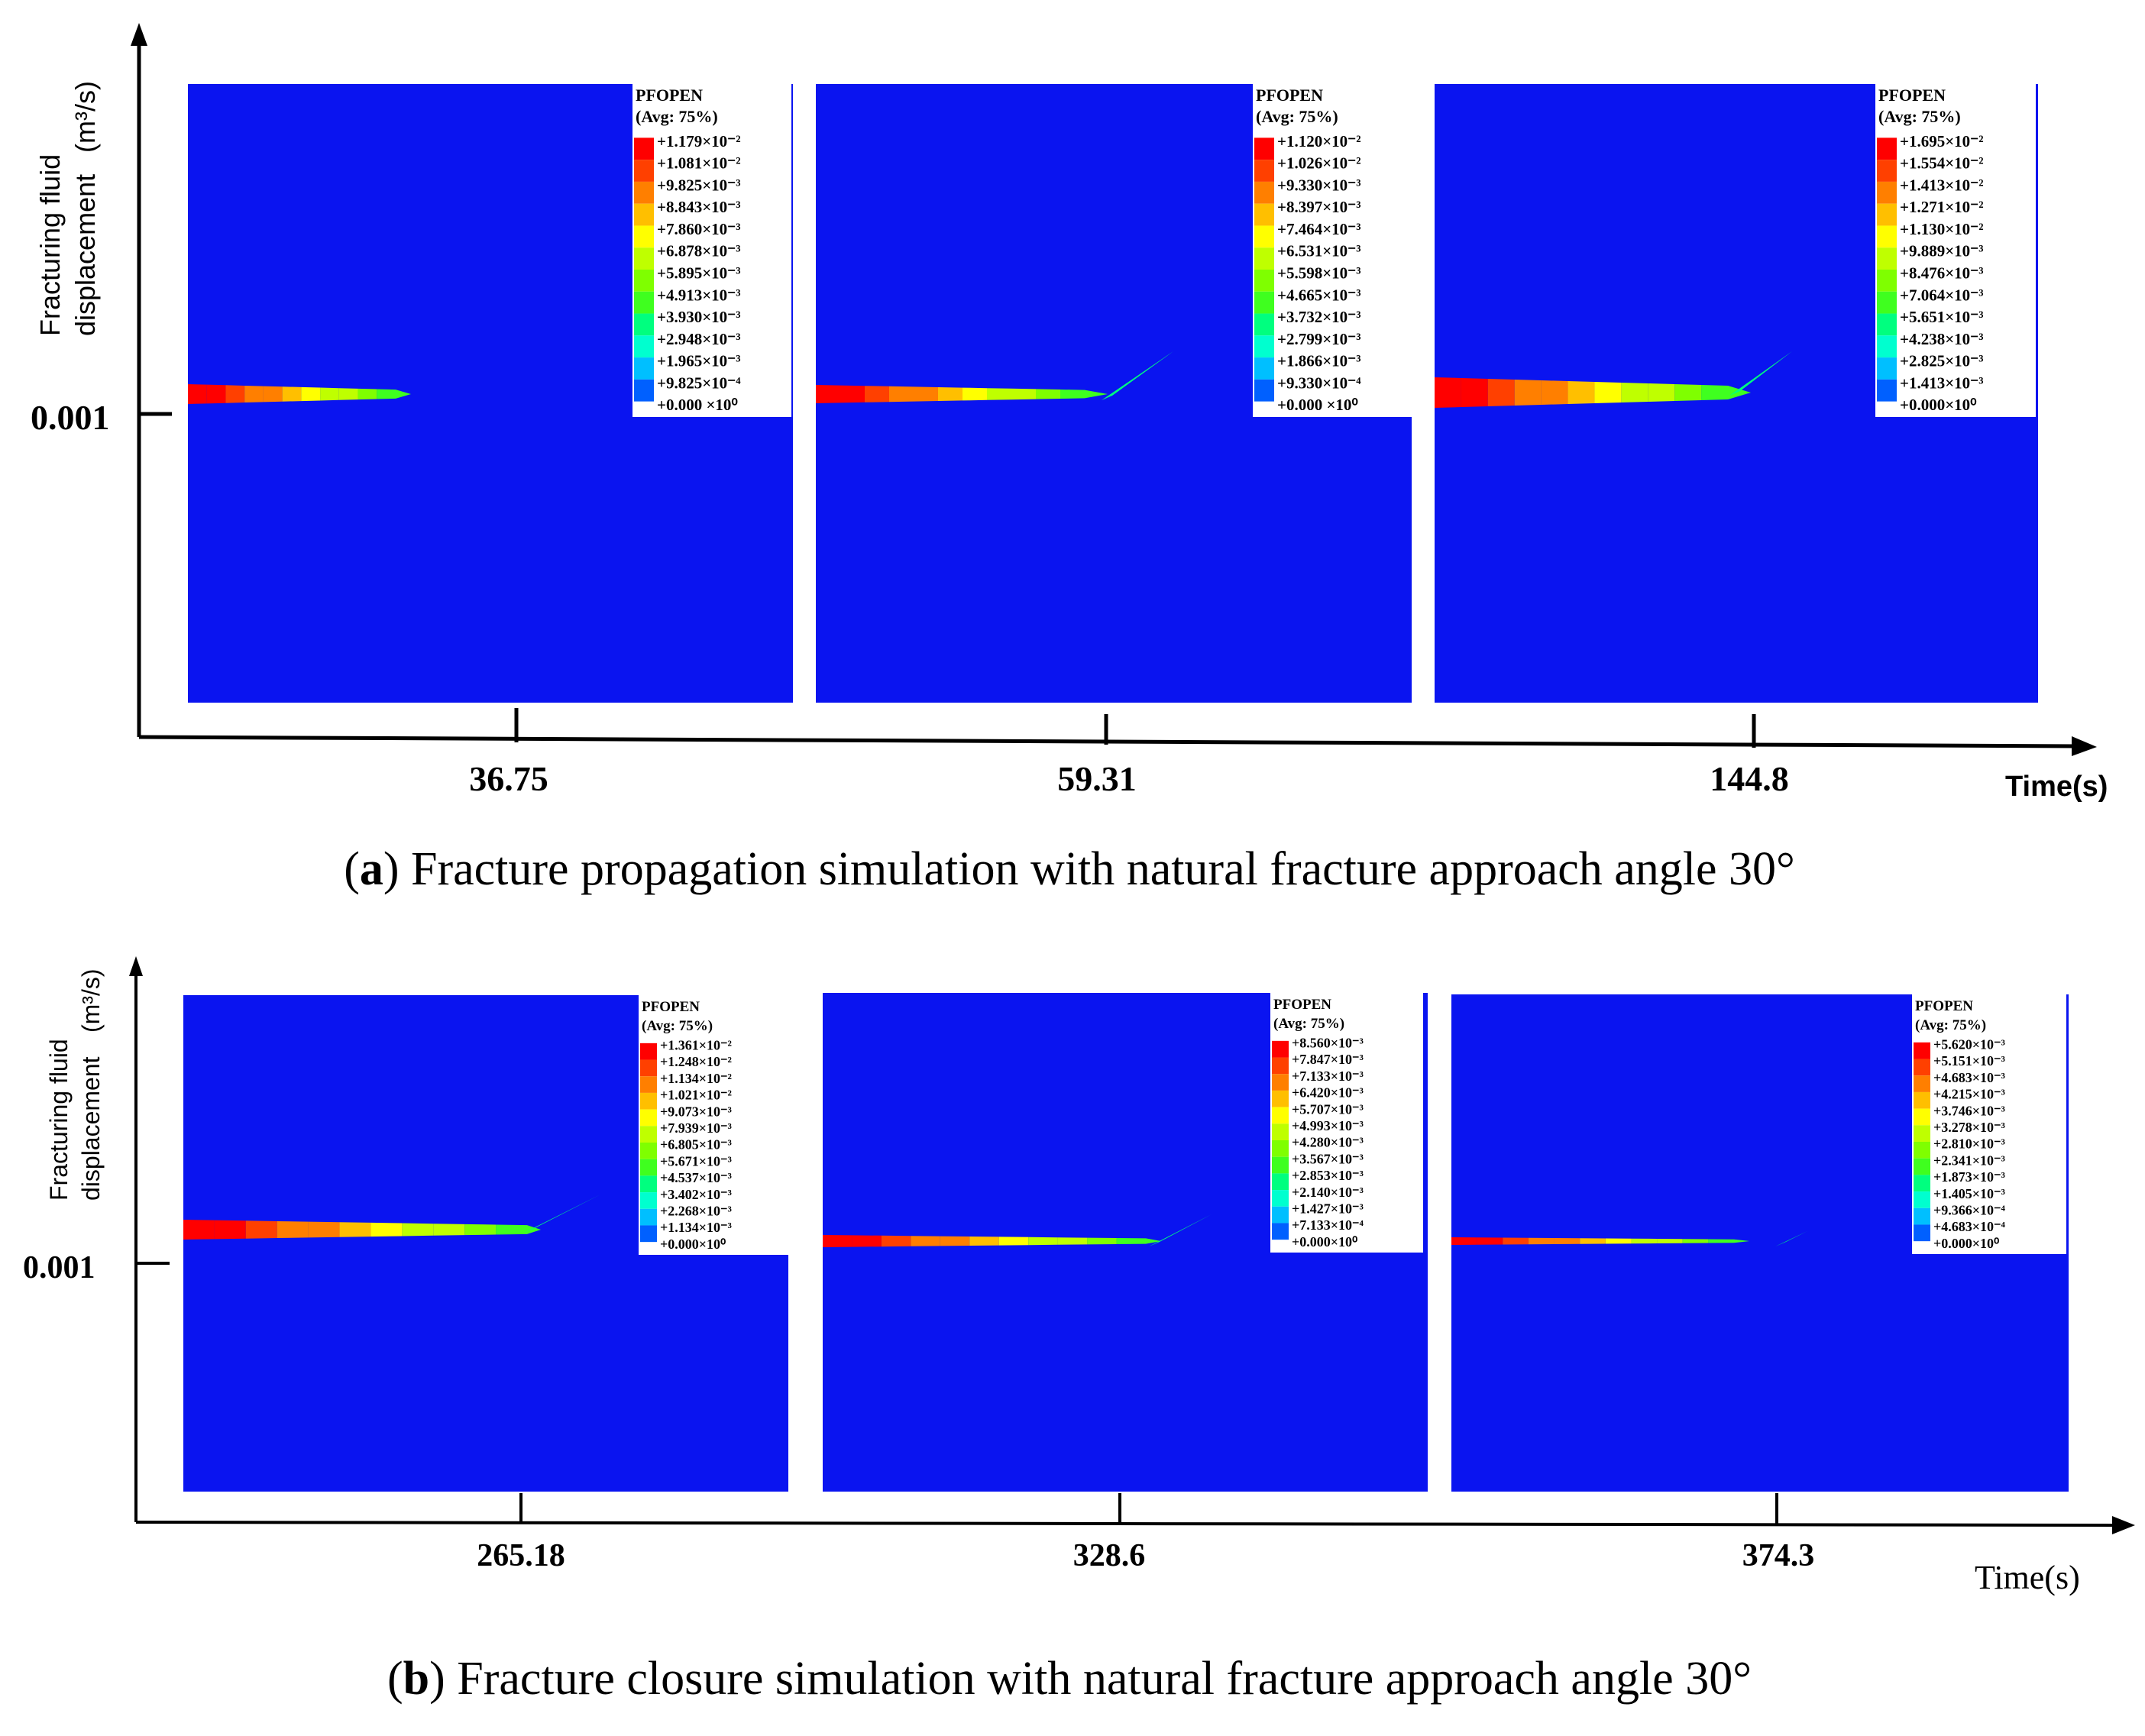  What do you see at coordinates (699, 383) in the screenshot?
I see `panel-a-frame-1-legend-value: +9.825×10⁻⁴` at bounding box center [699, 383].